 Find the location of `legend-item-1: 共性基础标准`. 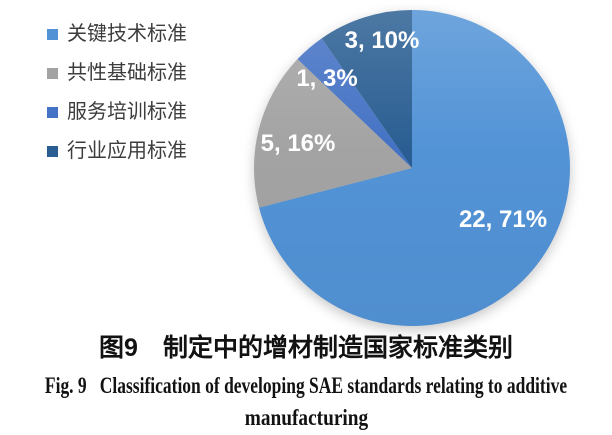

legend-item-1: 共性基础标准 is located at coordinates (117, 73).